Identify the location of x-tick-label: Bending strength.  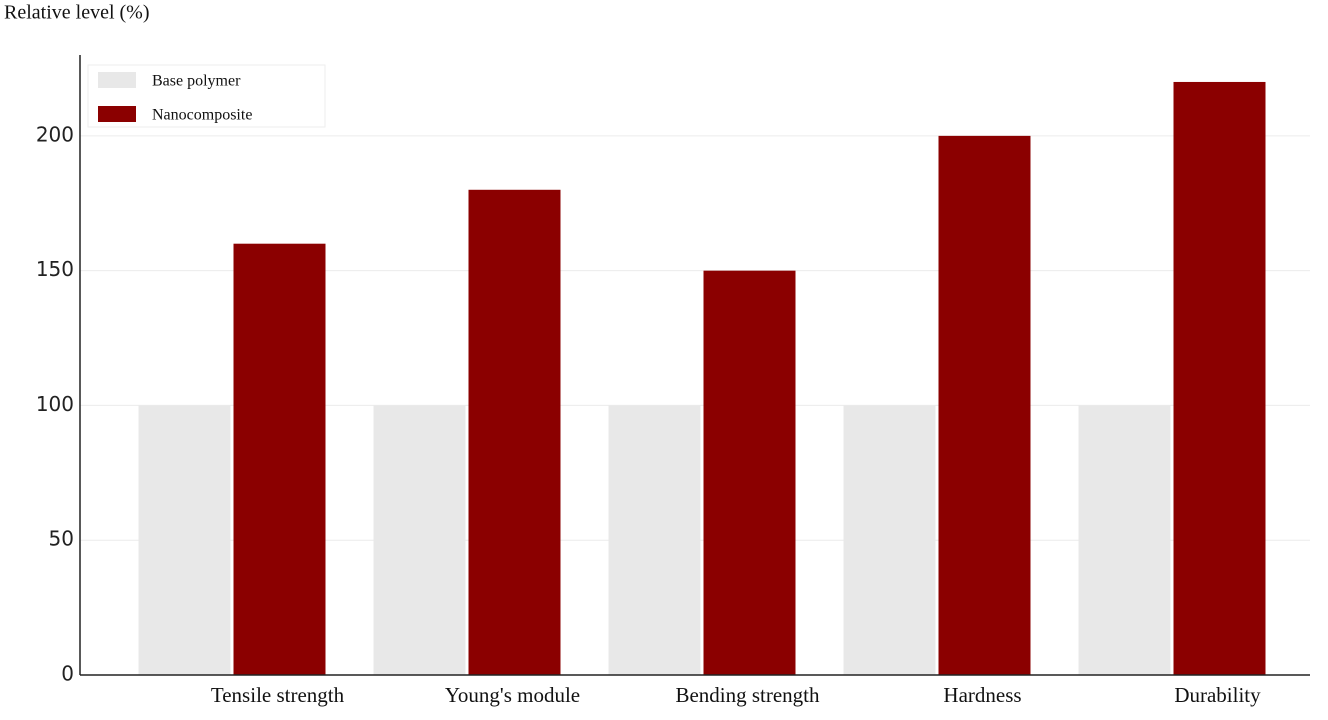
(747, 695).